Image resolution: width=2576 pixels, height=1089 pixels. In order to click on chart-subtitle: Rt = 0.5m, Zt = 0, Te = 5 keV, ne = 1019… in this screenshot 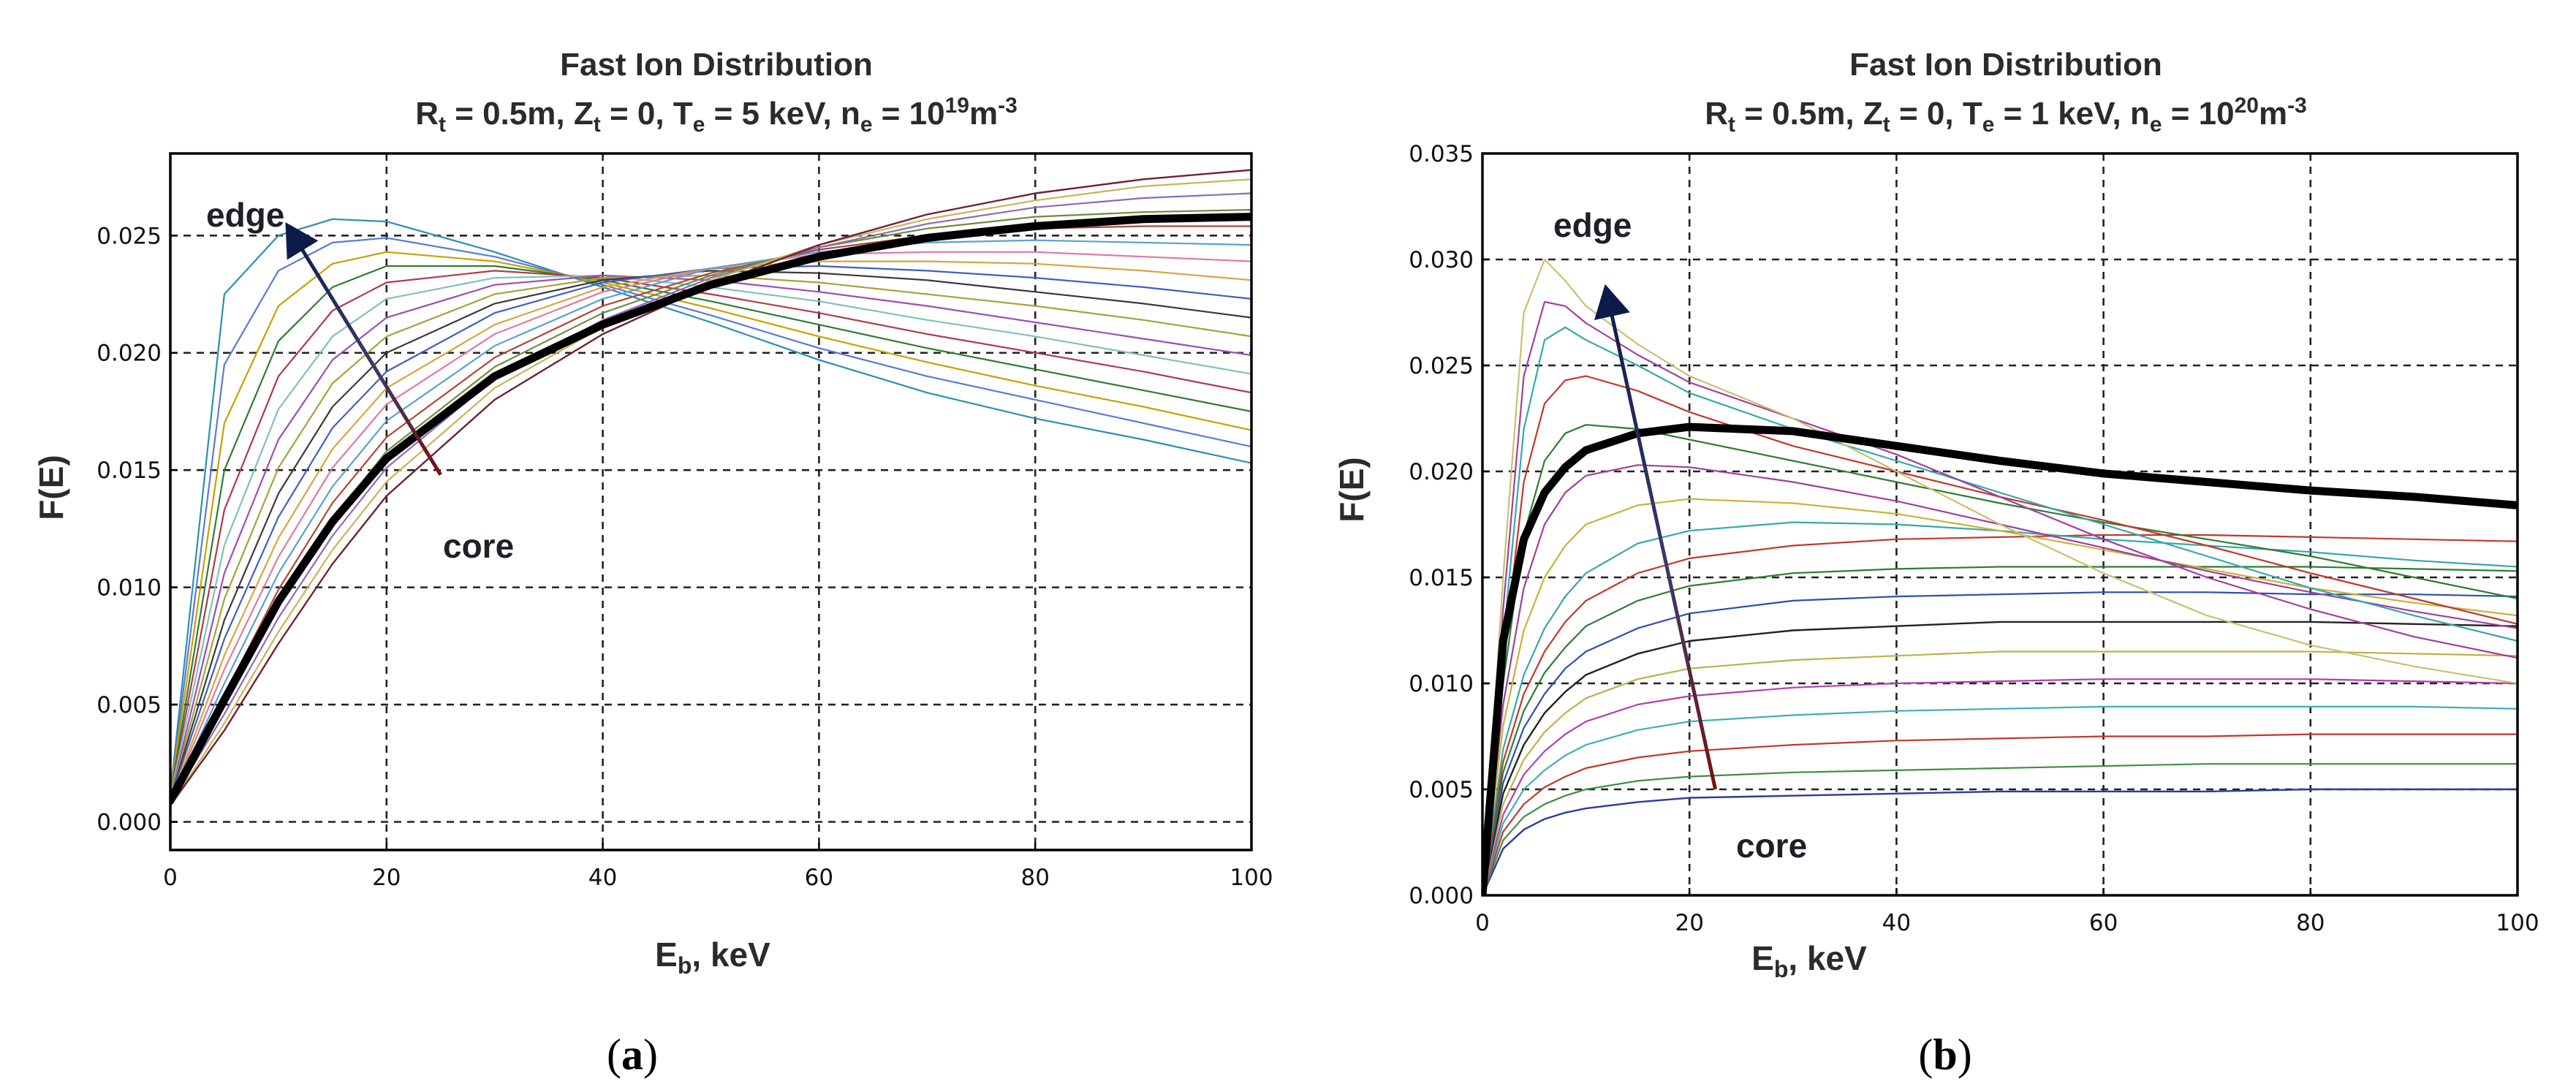, I will do `click(716, 115)`.